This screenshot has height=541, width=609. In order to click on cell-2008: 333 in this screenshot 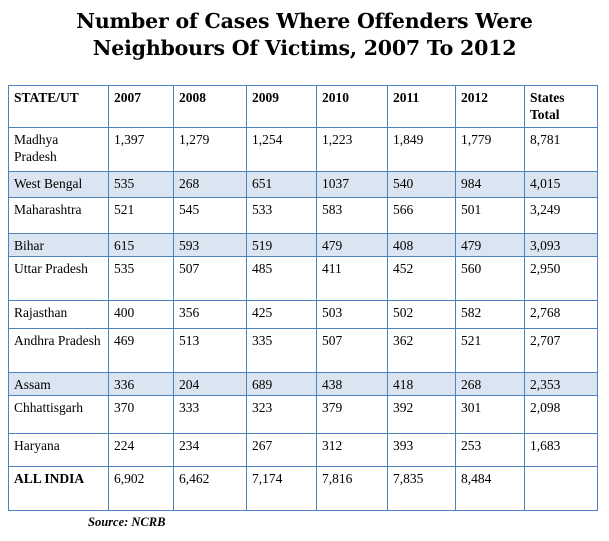, I will do `click(210, 414)`.